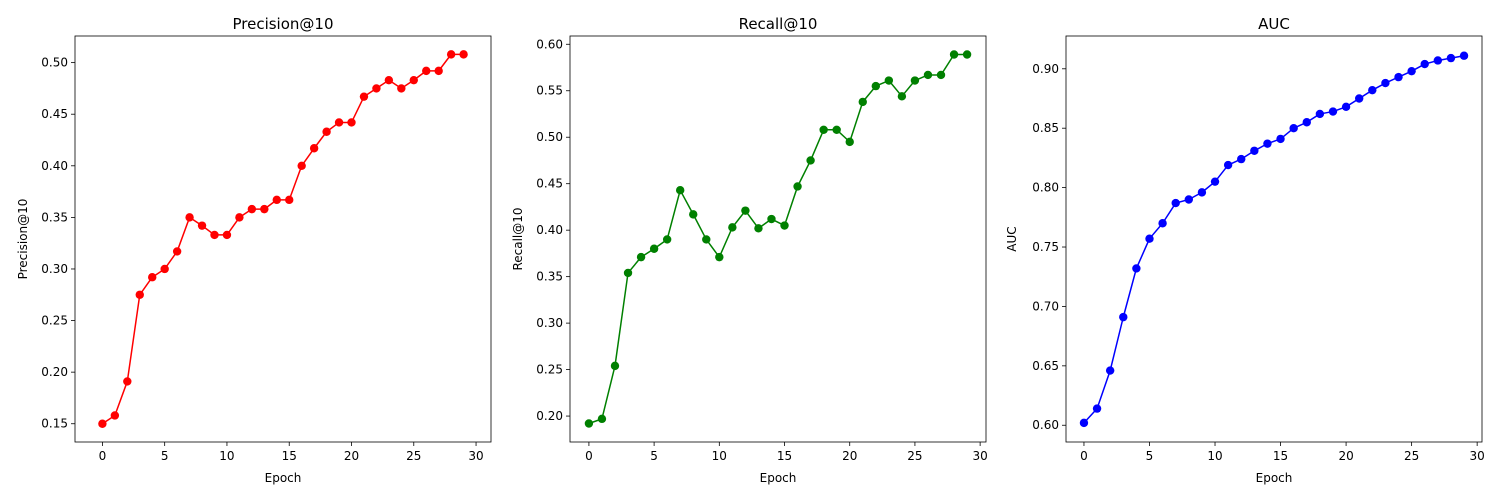 Image resolution: width=1500 pixels, height=504 pixels. What do you see at coordinates (549, 416) in the screenshot?
I see `y-tick-label: 0.20` at bounding box center [549, 416].